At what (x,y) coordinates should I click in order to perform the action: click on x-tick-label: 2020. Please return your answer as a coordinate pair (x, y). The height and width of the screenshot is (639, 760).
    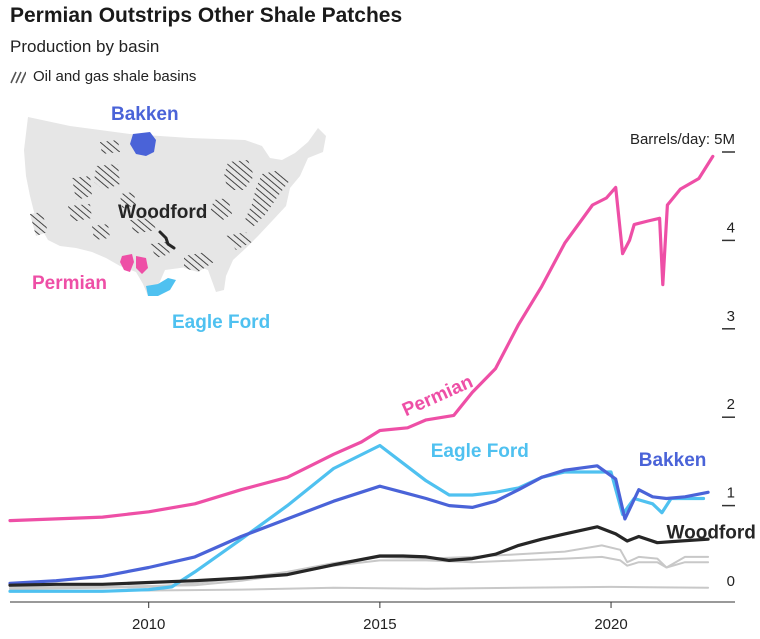
    Looking at the image, I should click on (610, 624).